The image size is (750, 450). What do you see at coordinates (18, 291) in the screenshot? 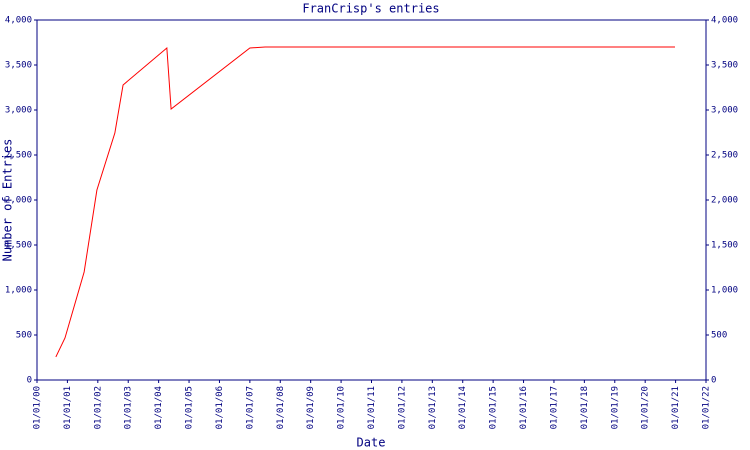
I see `y-tick-label: 1,000` at bounding box center [18, 291].